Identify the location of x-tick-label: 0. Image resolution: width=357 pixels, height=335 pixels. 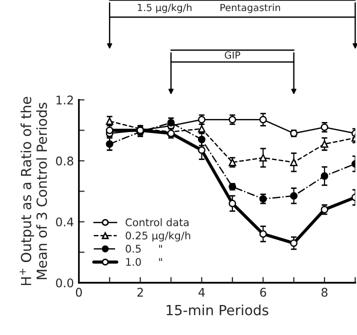
(79, 292).